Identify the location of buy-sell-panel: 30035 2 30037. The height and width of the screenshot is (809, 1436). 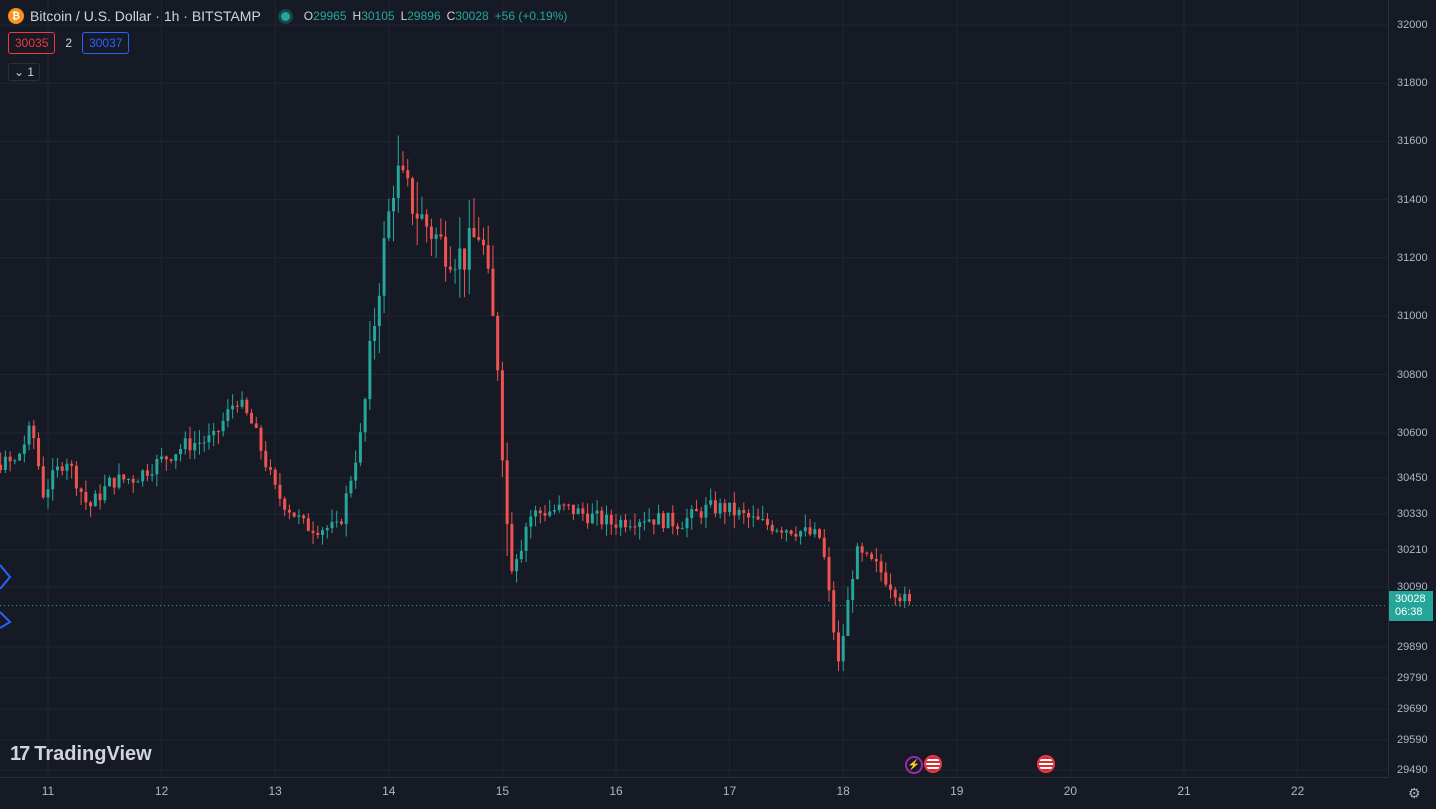
(69, 43).